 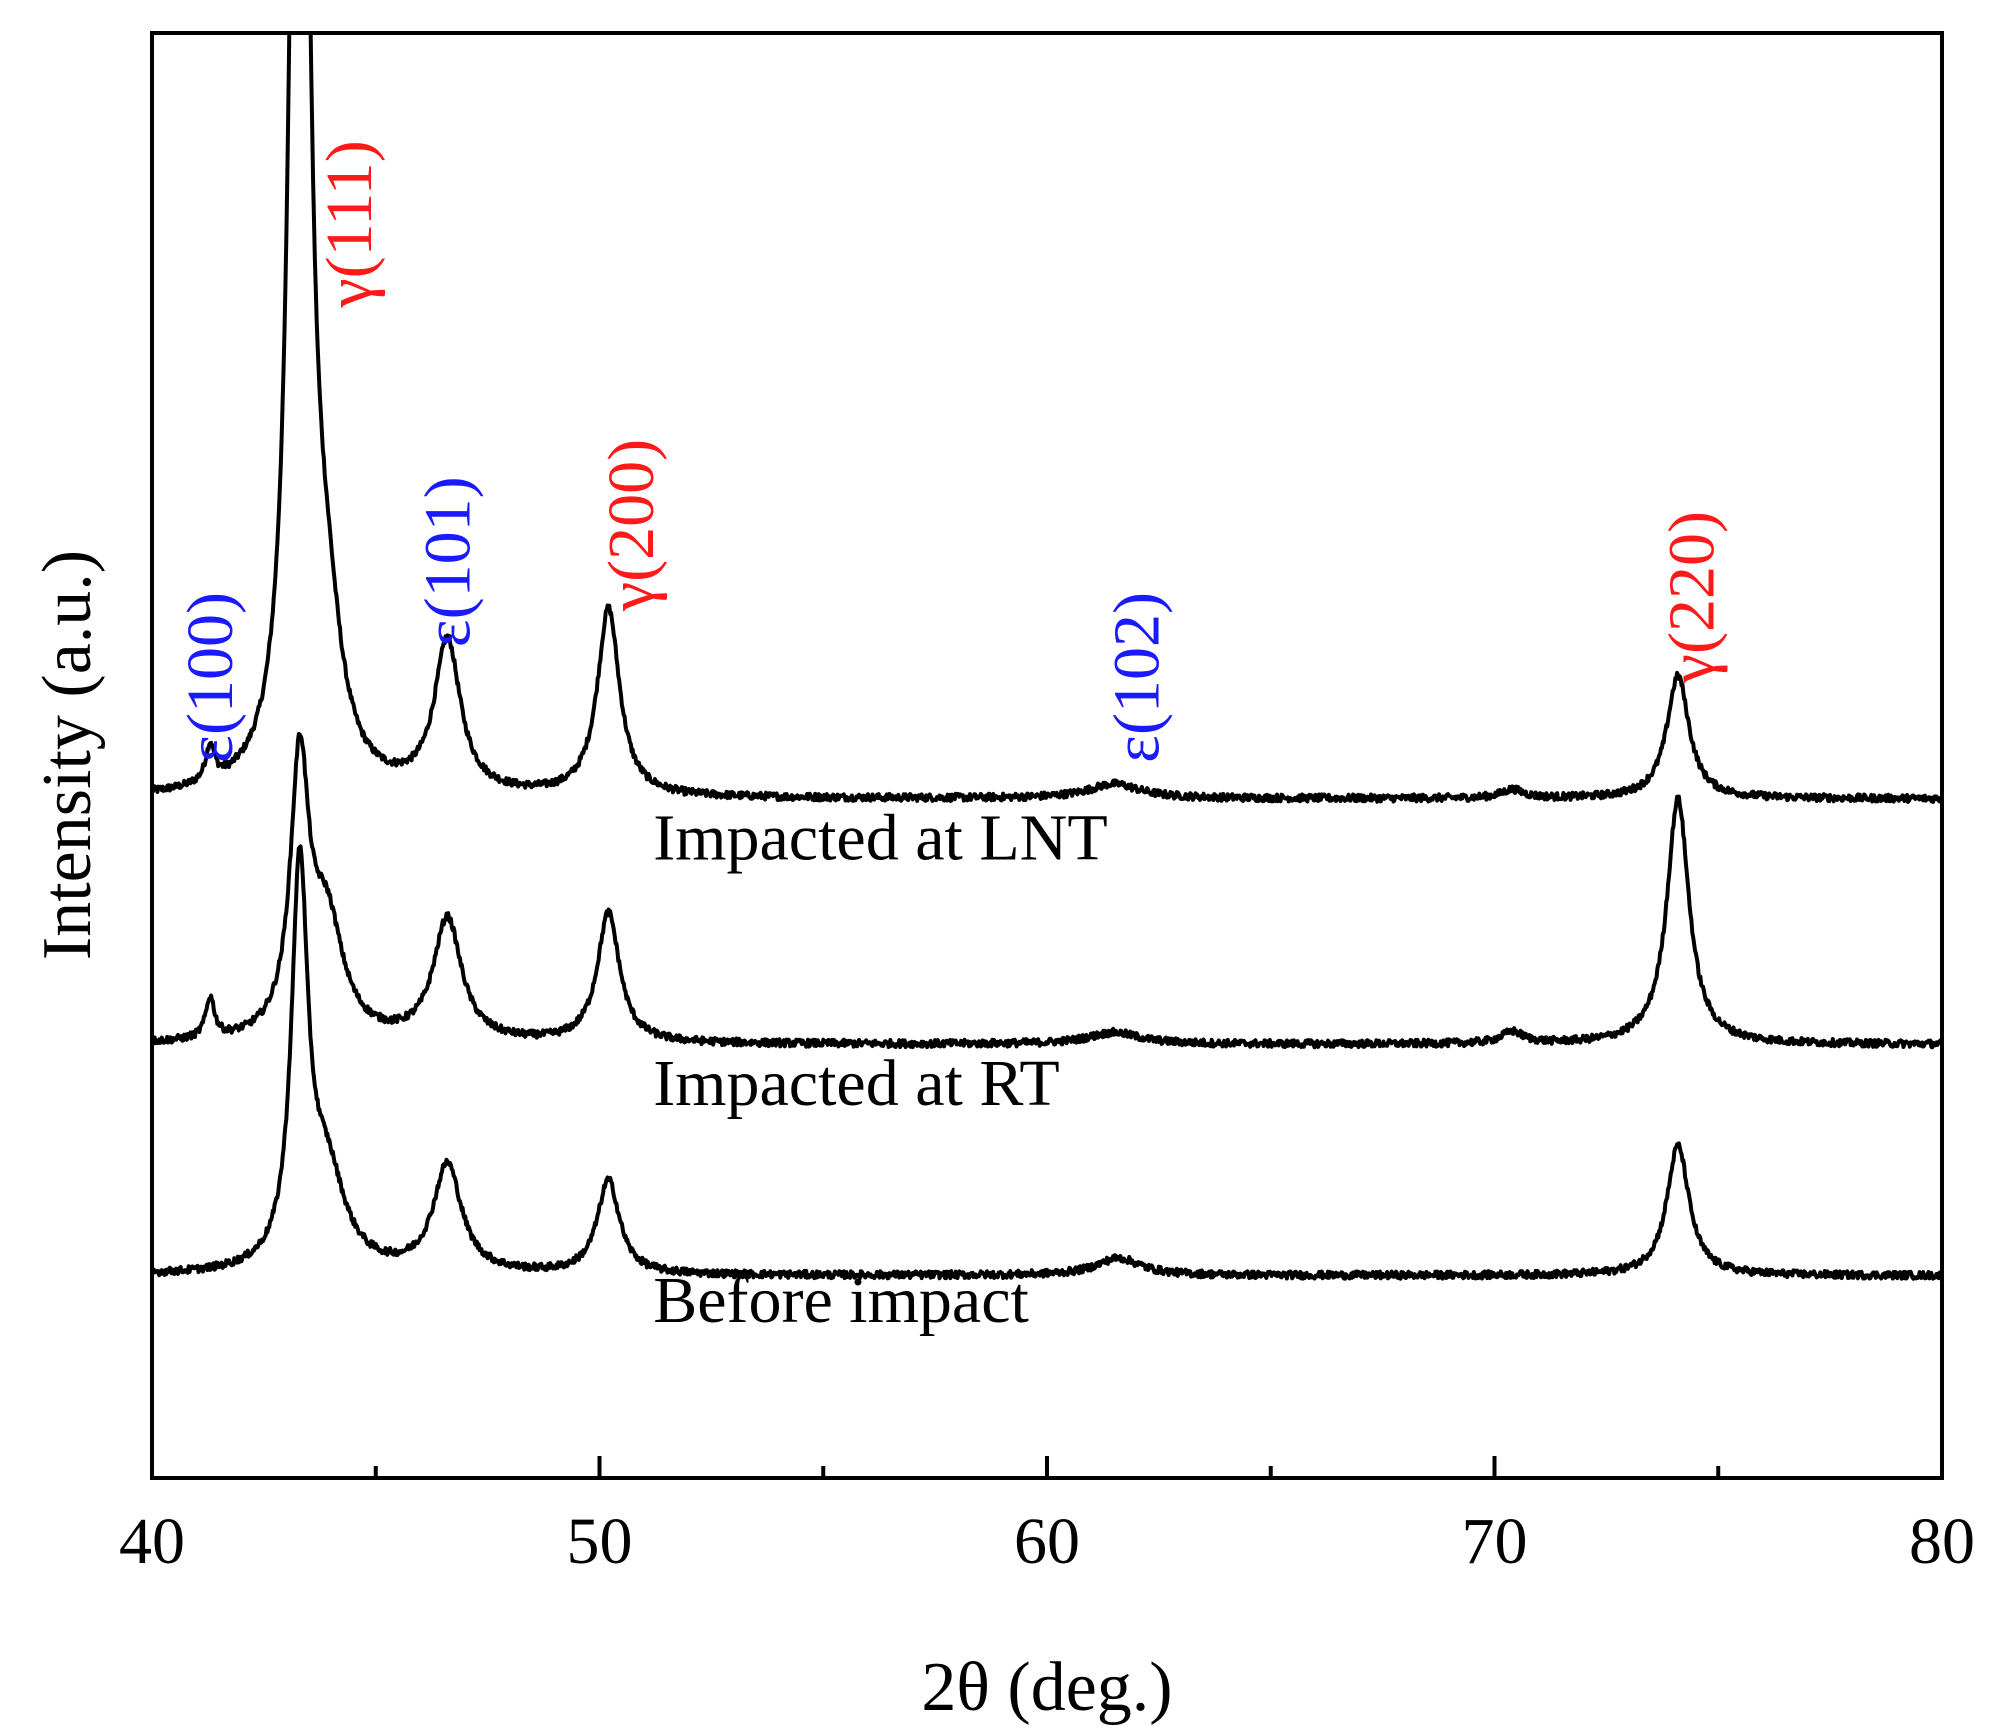 I want to click on x-tick-label: 80, so click(x=1942, y=1541).